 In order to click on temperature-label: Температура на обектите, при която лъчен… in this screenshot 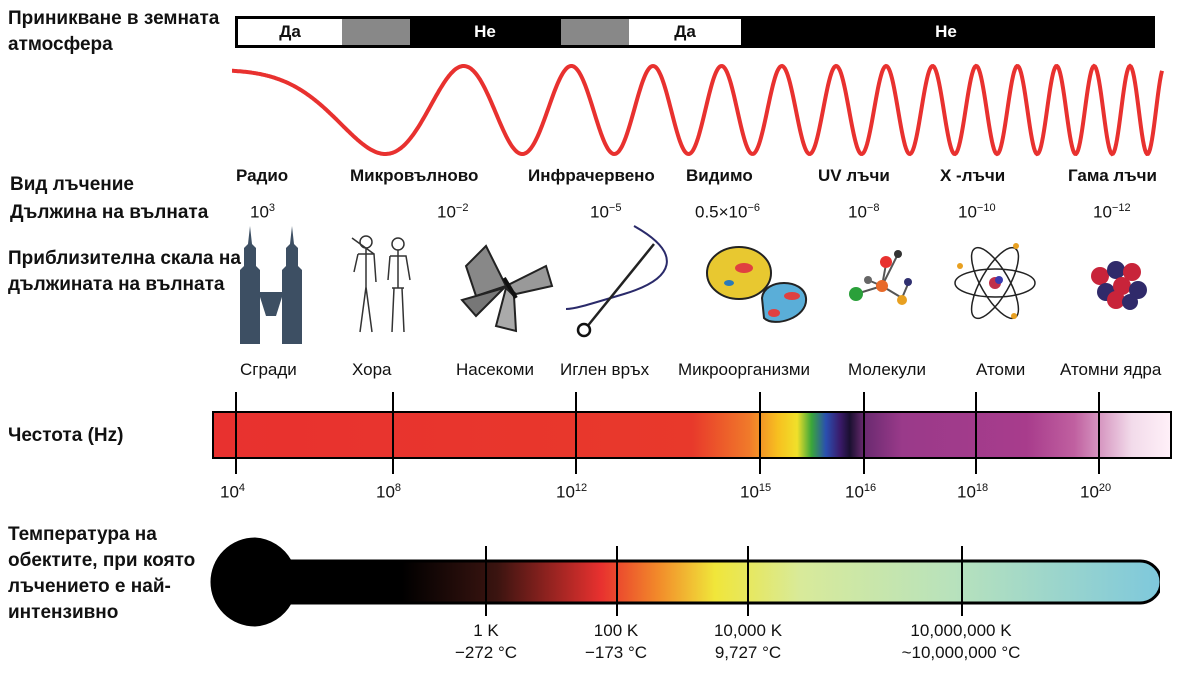, I will do `click(102, 573)`.